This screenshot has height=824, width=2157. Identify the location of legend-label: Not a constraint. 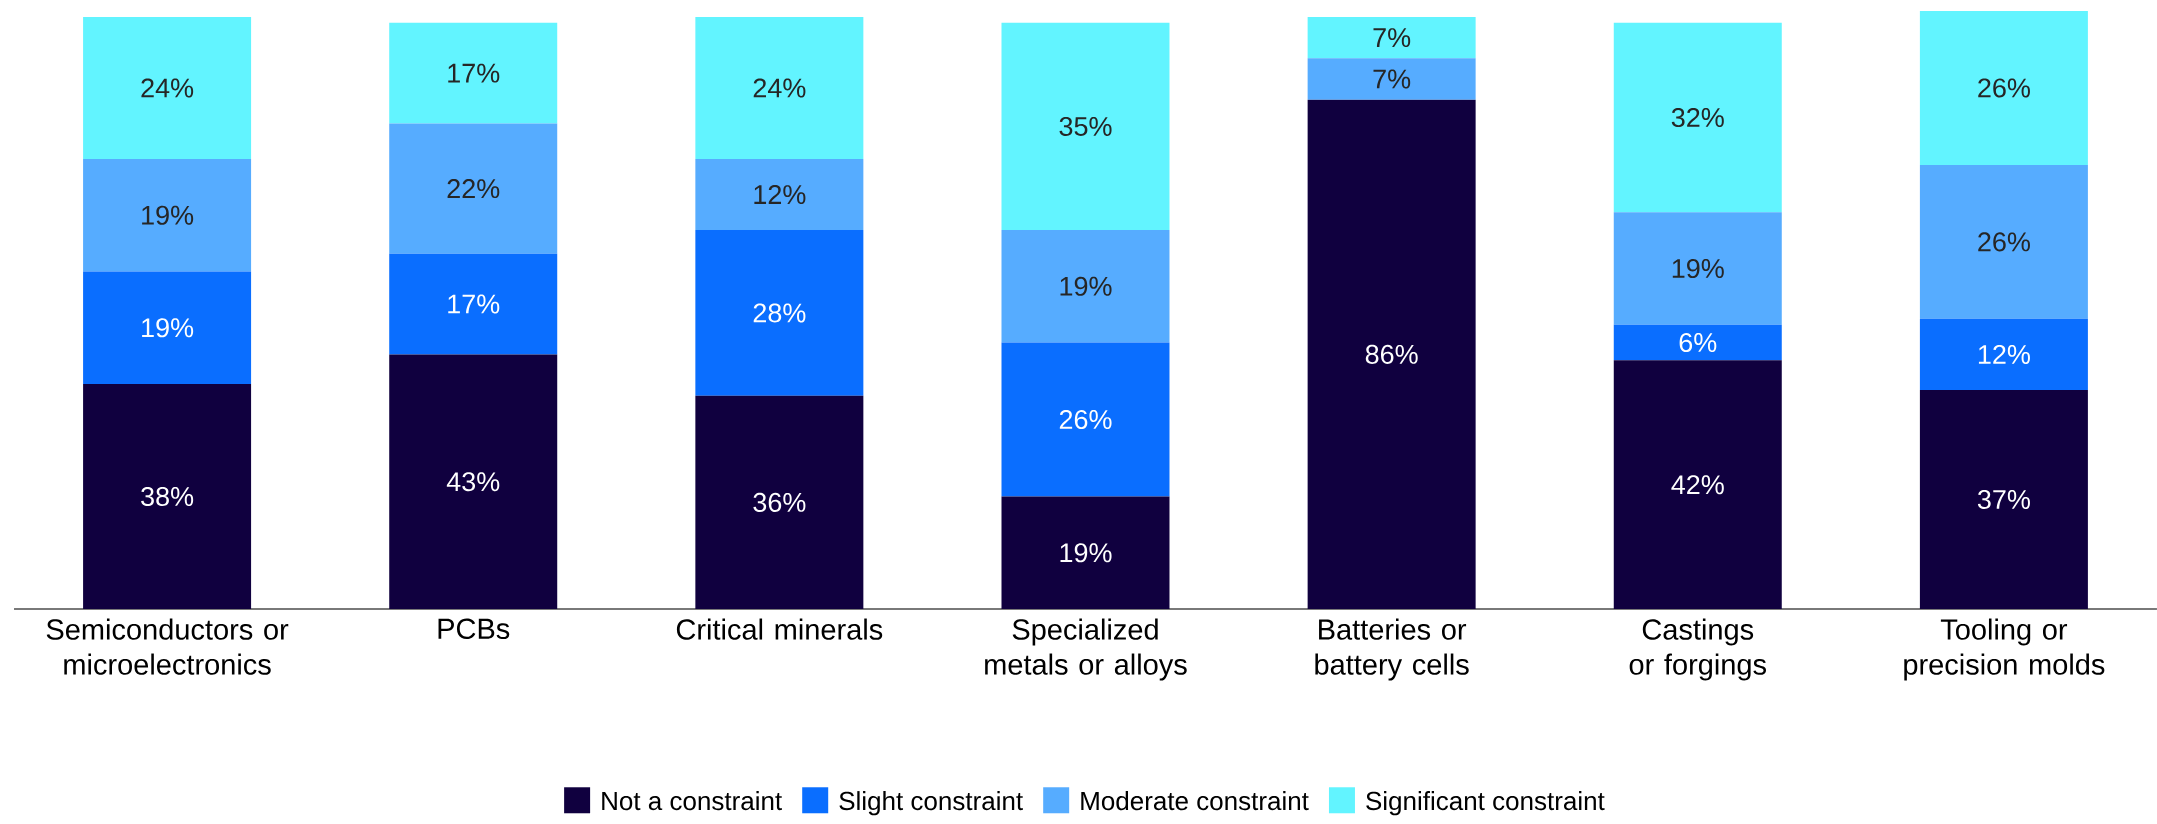
(692, 801).